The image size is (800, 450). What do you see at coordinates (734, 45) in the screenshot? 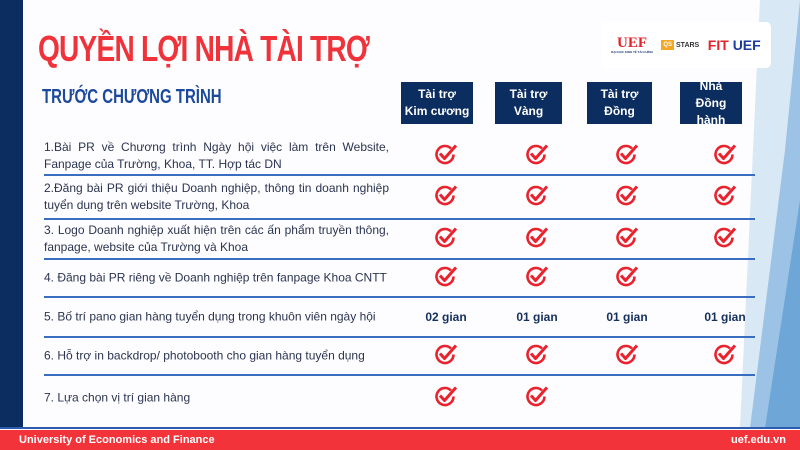
I see `fit-uef-logo: FIT UEF` at bounding box center [734, 45].